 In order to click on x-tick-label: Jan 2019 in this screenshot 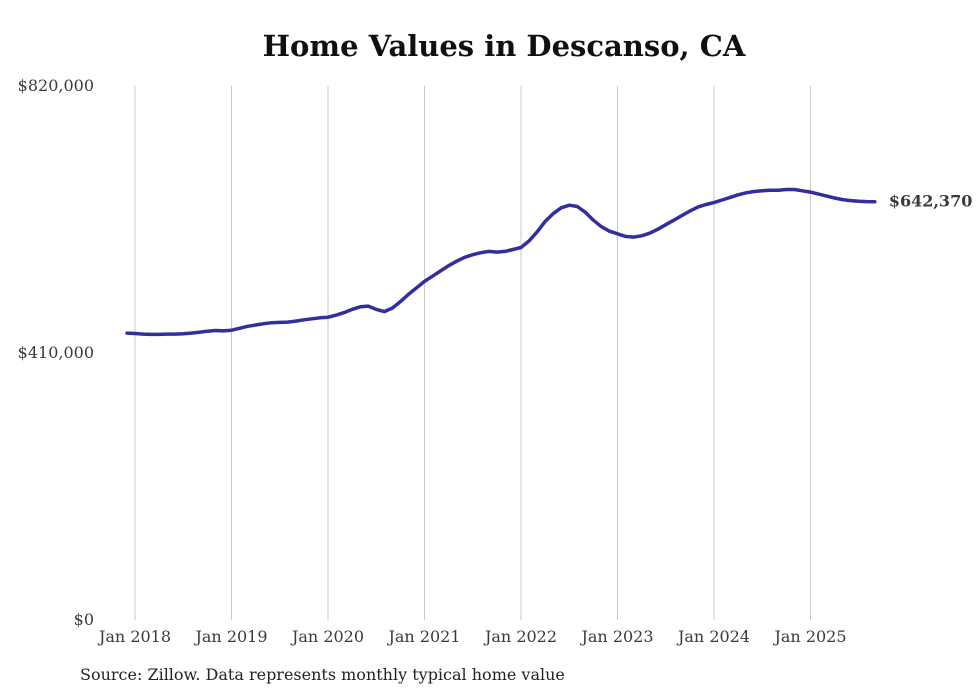, I will do `click(230, 636)`.